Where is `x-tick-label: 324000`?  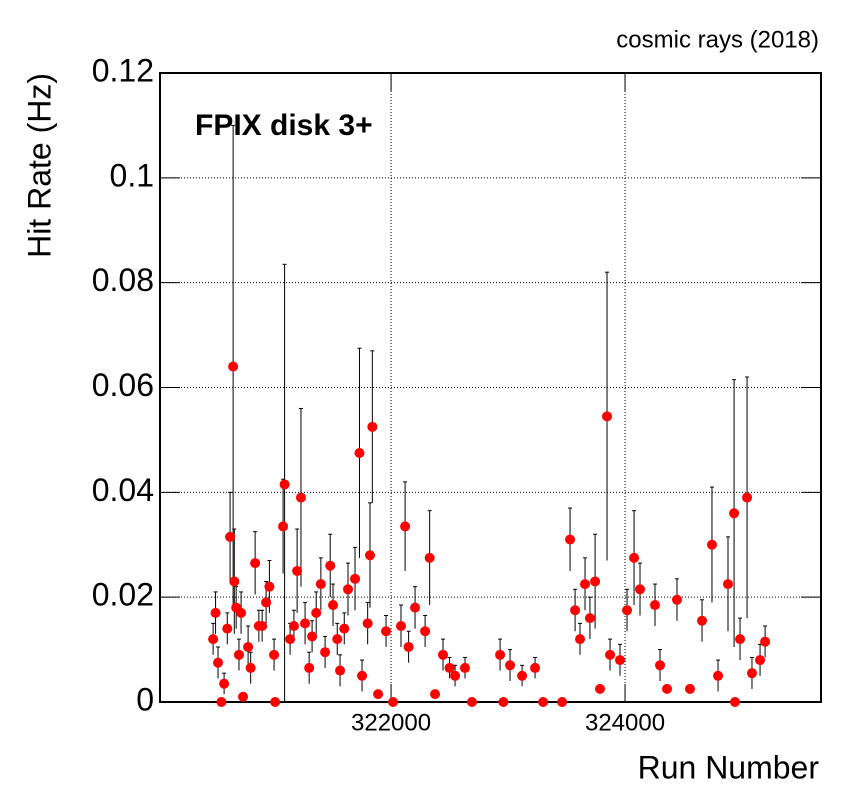 x-tick-label: 324000 is located at coordinates (625, 722).